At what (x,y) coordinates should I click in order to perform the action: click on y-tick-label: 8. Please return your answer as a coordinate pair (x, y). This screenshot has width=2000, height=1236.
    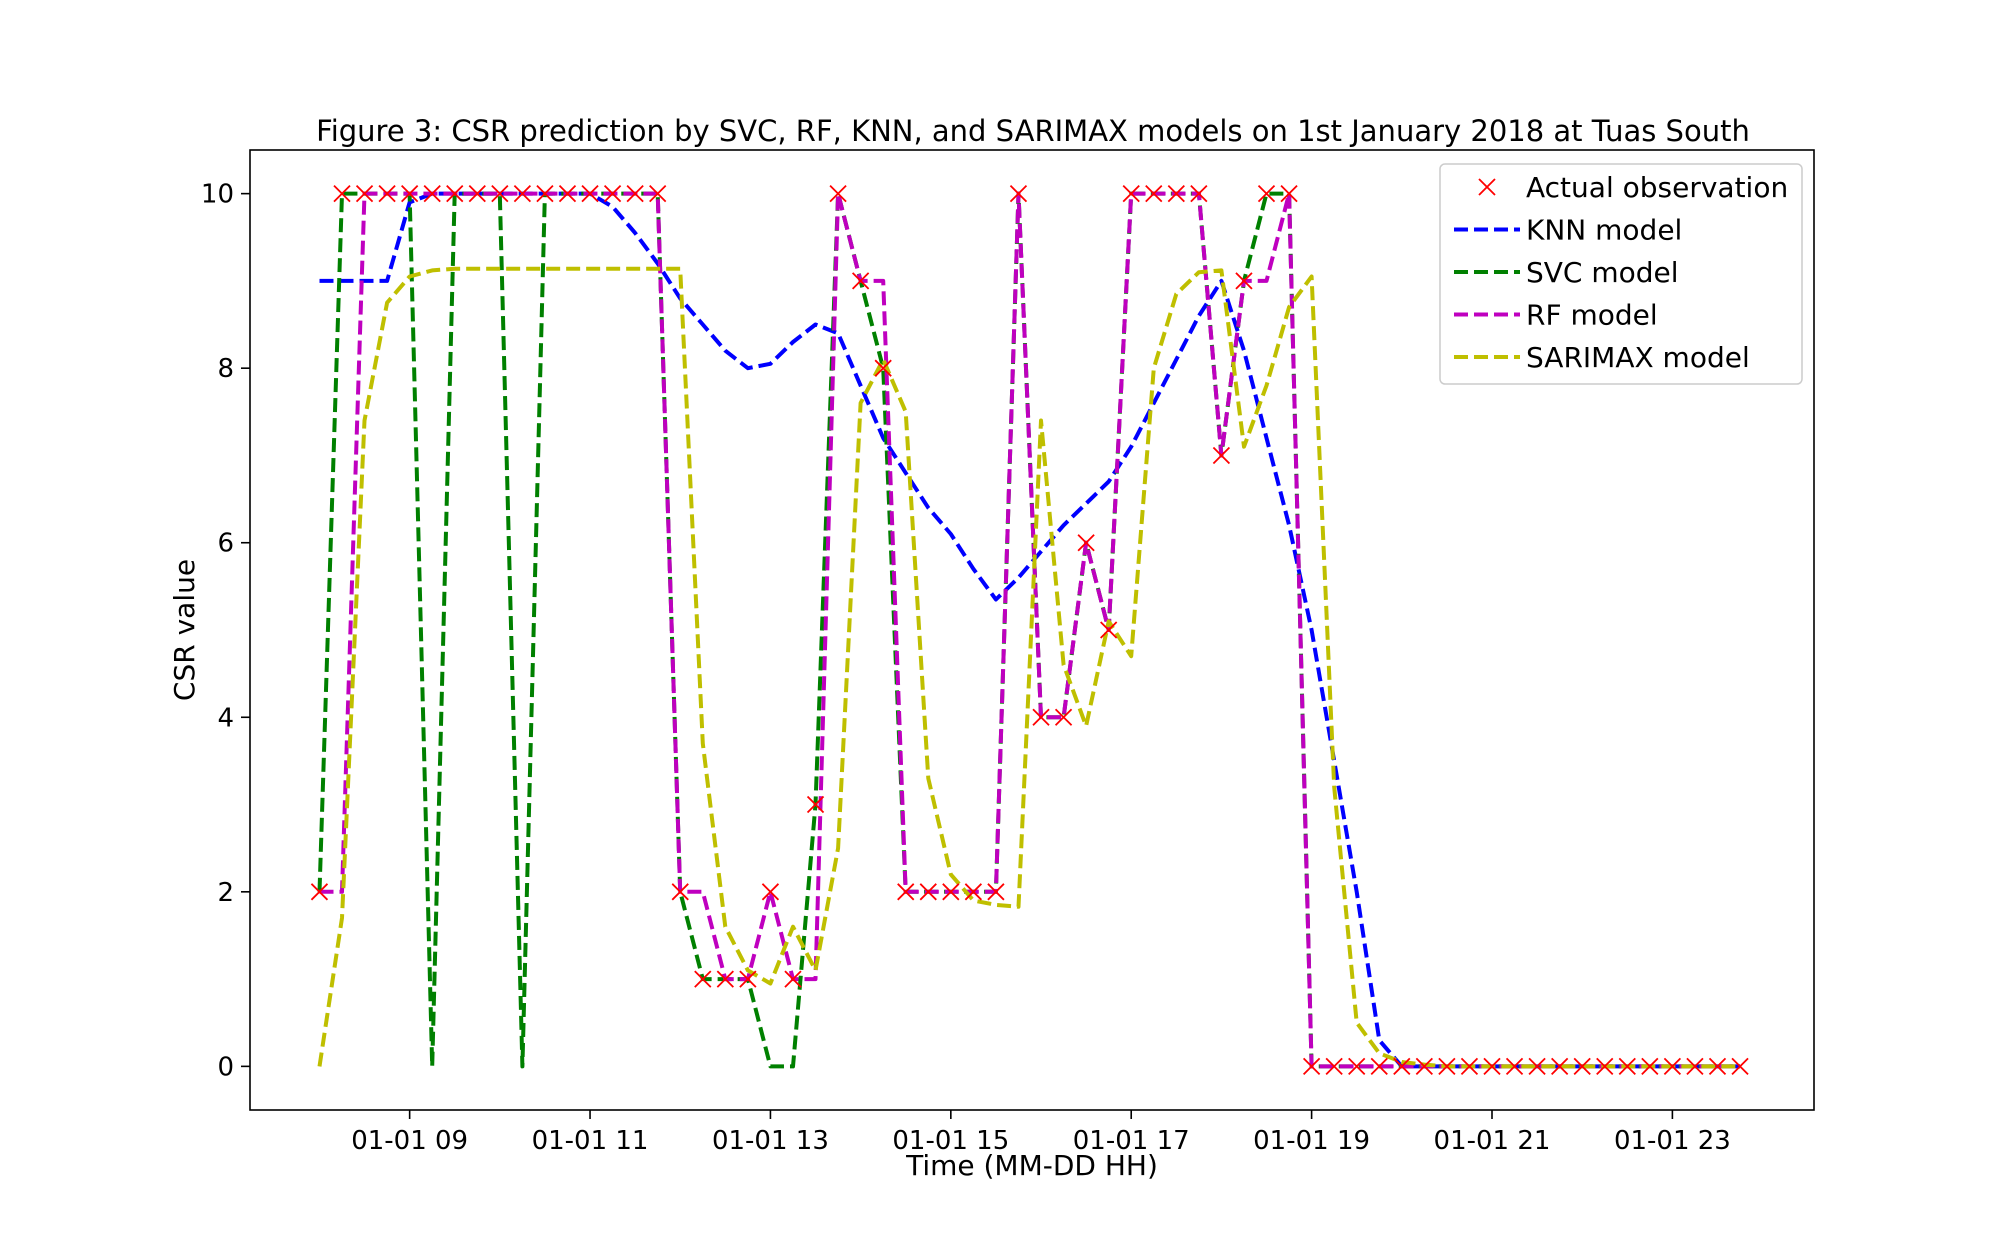
    Looking at the image, I should click on (225, 369).